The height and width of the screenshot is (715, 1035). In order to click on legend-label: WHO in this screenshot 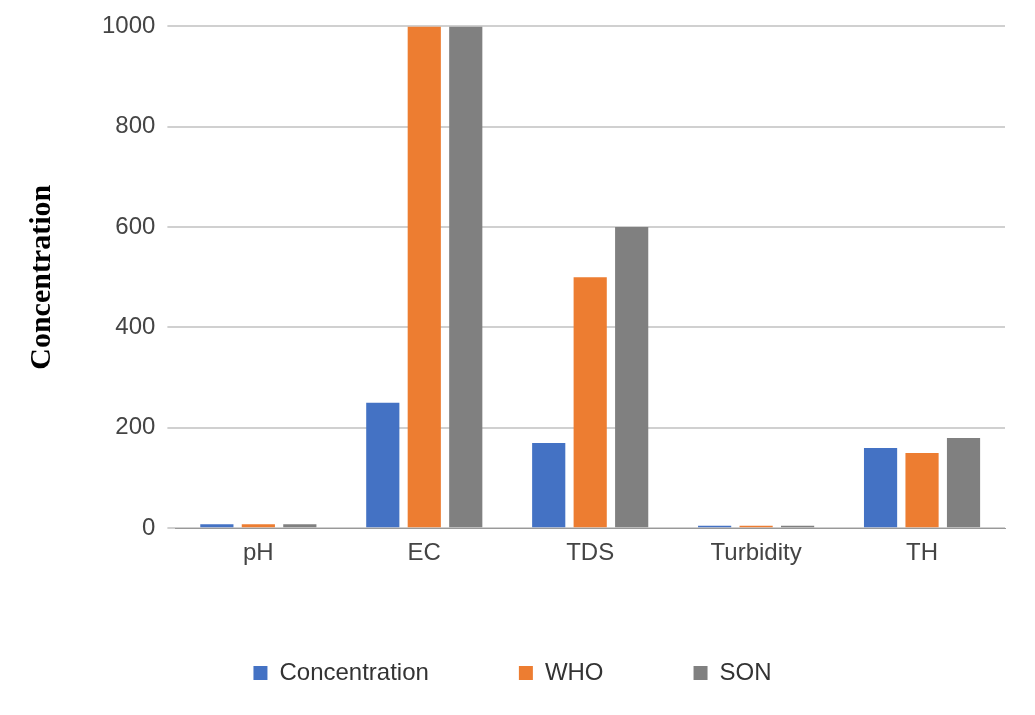, I will do `click(574, 671)`.